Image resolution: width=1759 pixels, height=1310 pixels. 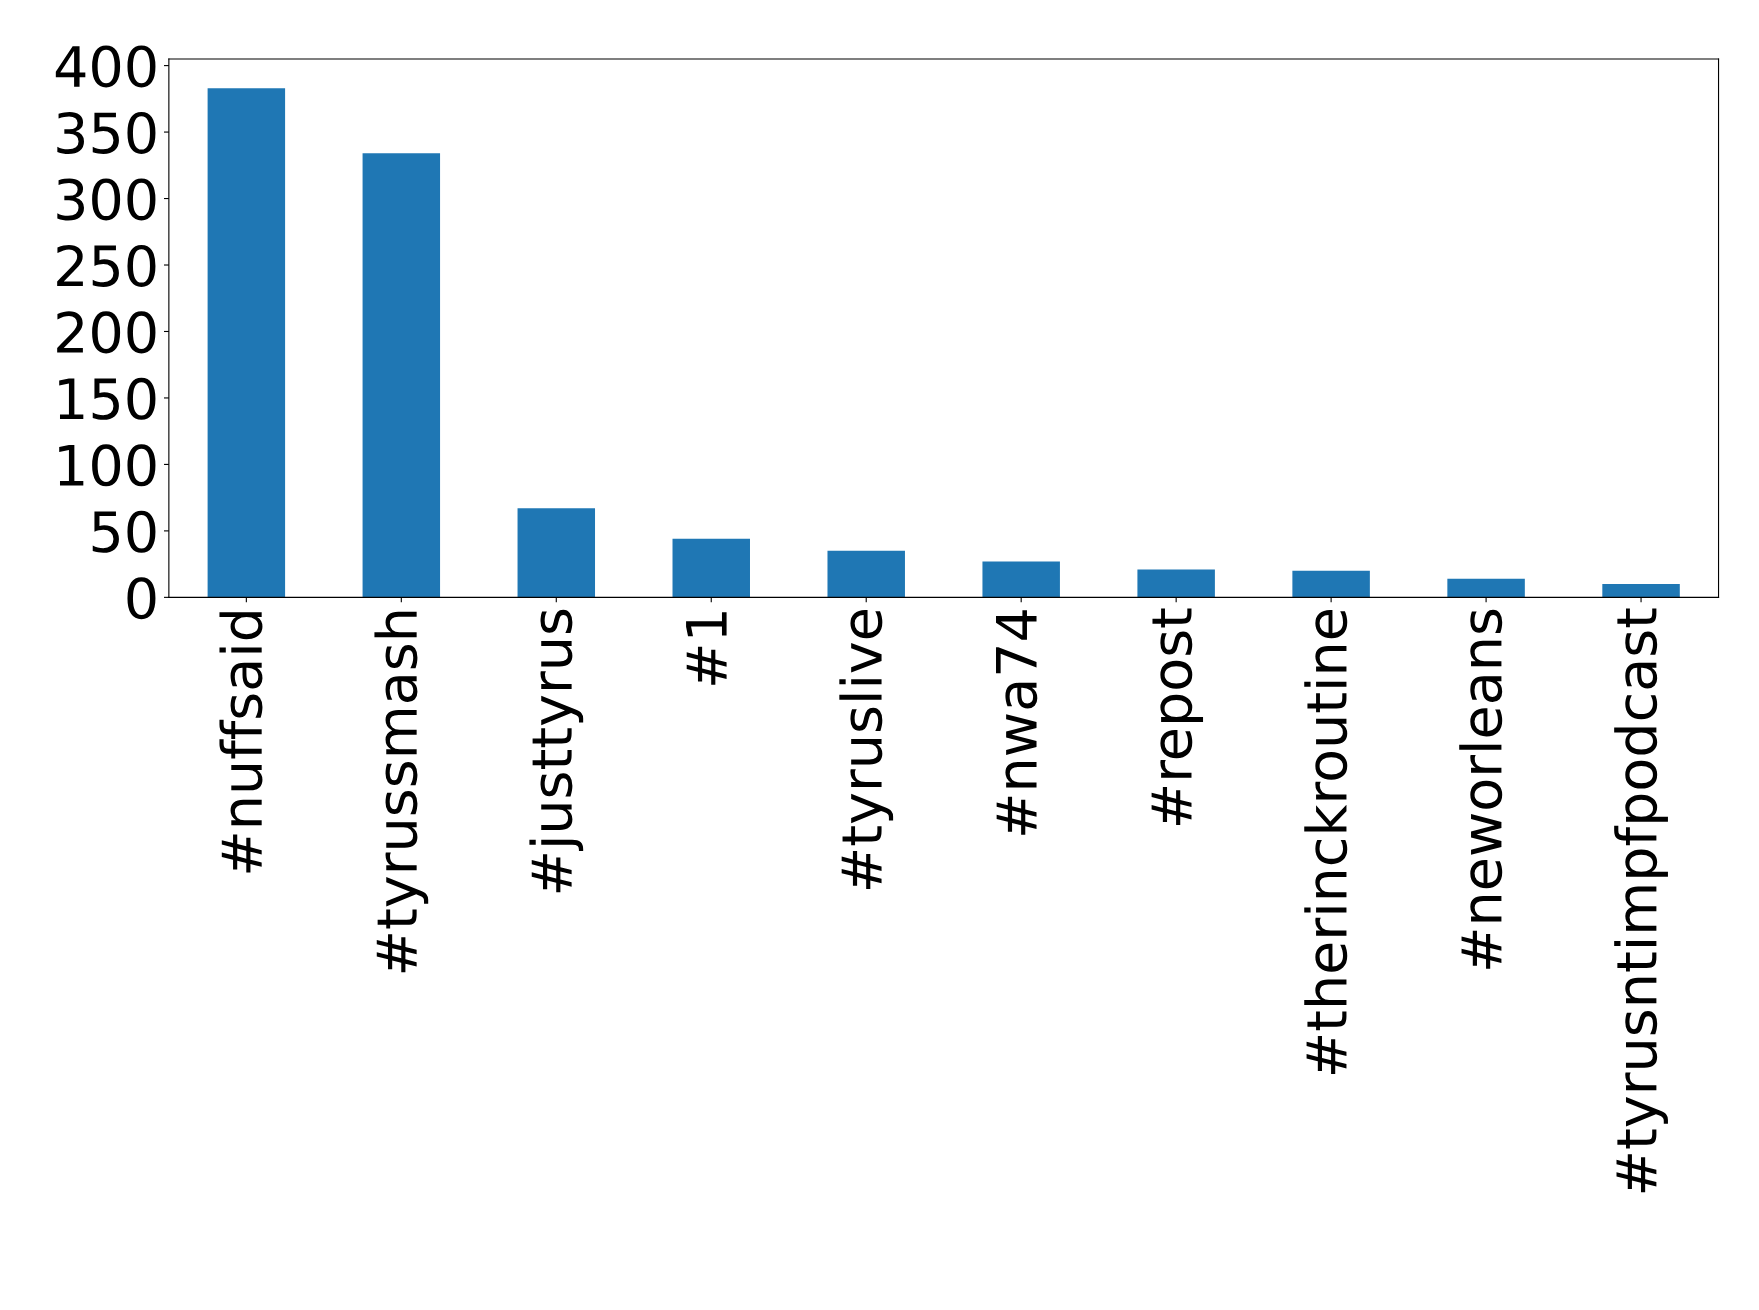 I want to click on x-tick-label: #nwa74, so click(x=1017, y=722).